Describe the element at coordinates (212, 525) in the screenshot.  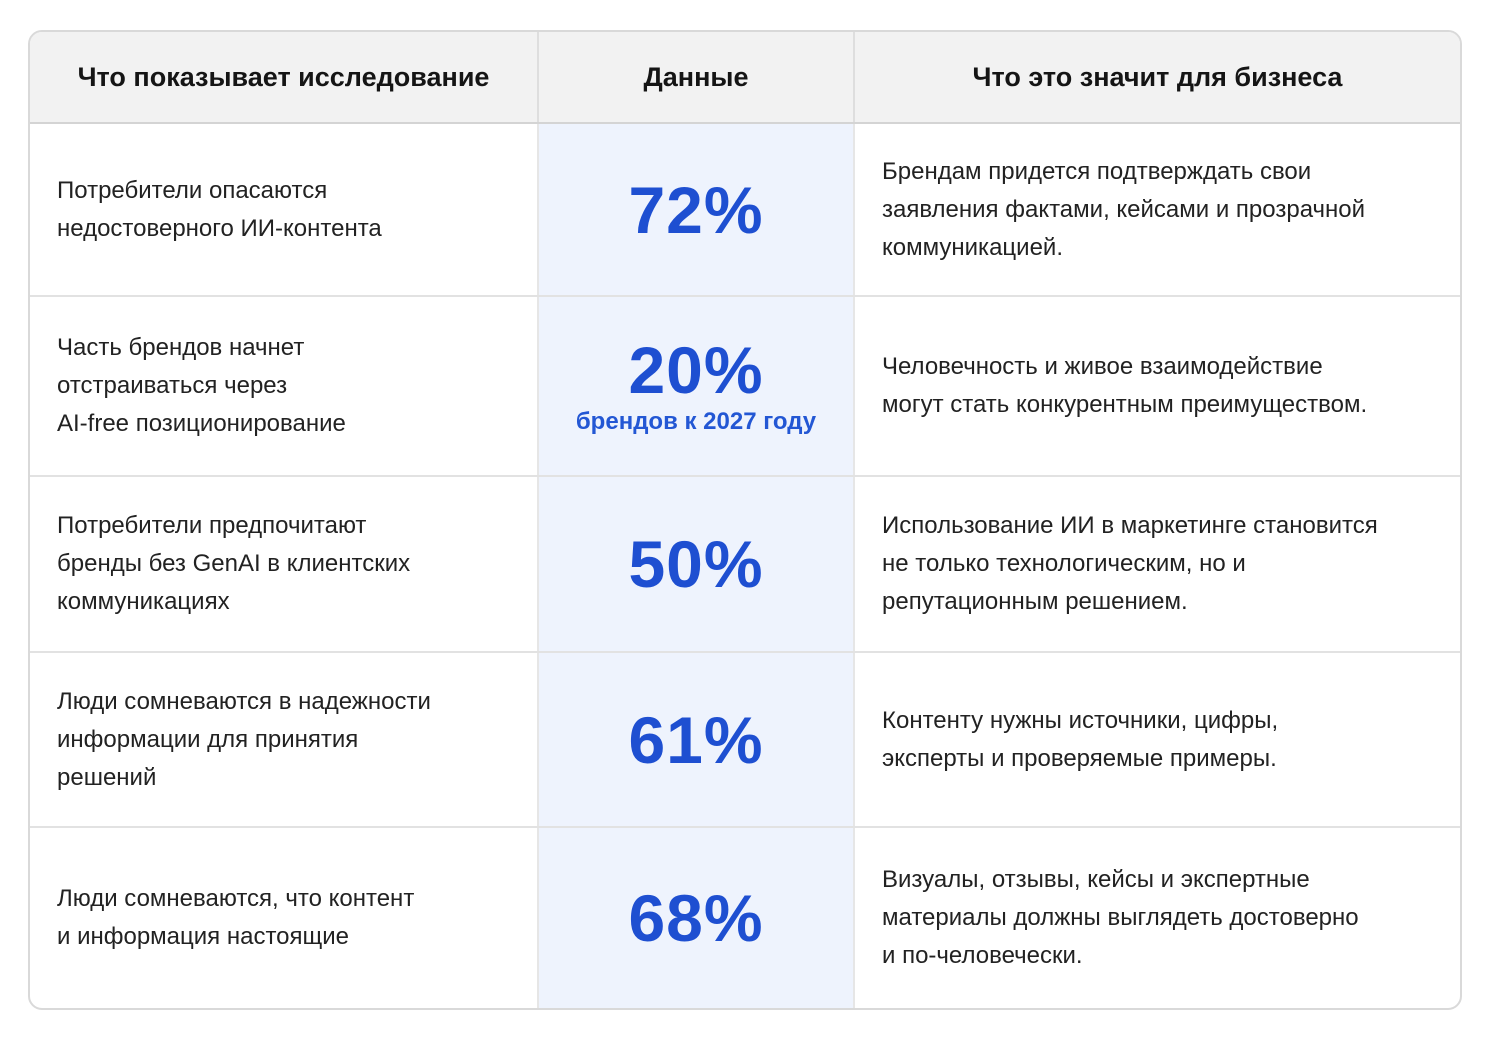
I see `finding-line: Потребители предпочитают` at that location.